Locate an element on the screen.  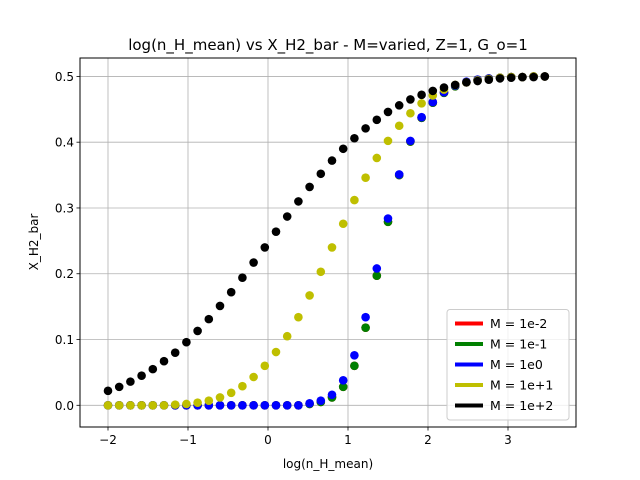
legend-label: M = 1e+2 is located at coordinates (521, 405).